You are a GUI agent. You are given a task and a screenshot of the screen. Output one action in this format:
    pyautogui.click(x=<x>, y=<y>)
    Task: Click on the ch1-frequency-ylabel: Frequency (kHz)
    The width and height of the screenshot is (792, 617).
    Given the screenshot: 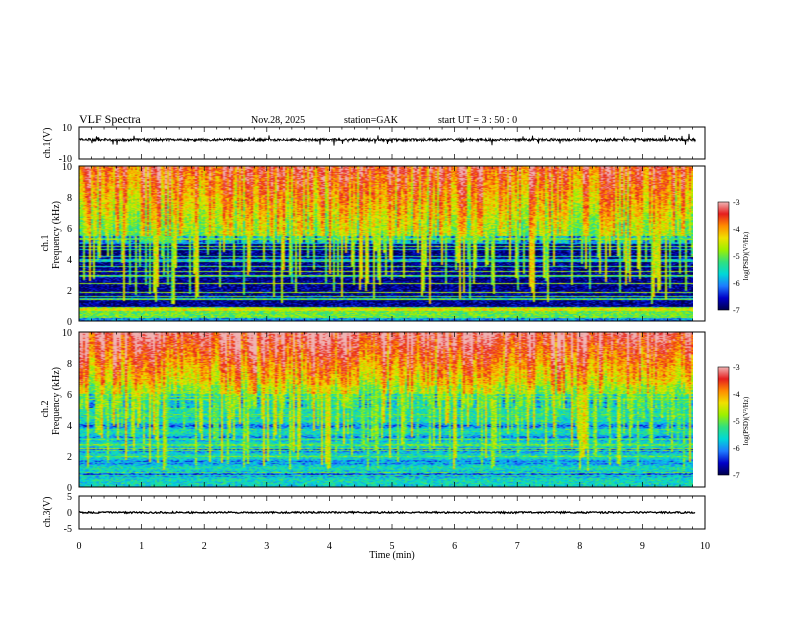 What is the action you would take?
    pyautogui.click(x=56, y=235)
    